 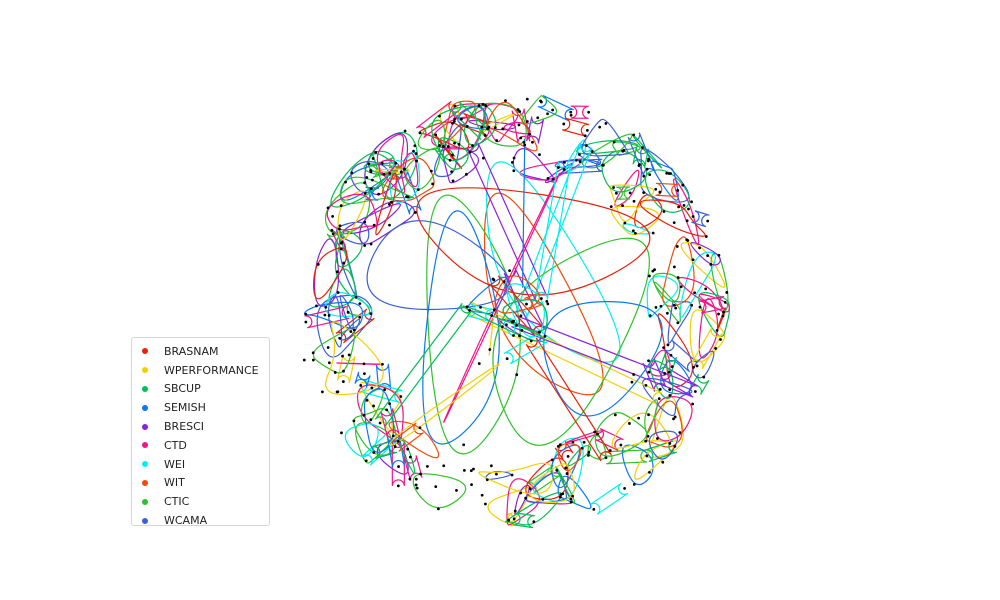 What do you see at coordinates (205, 426) in the screenshot?
I see `legend-item-bresci: BRESCI` at bounding box center [205, 426].